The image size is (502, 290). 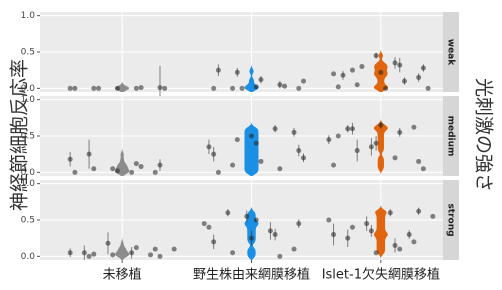 What do you see at coordinates (20, 135) in the screenshot?
I see `y-axis-label: 神経節細胞反応率` at bounding box center [20, 135].